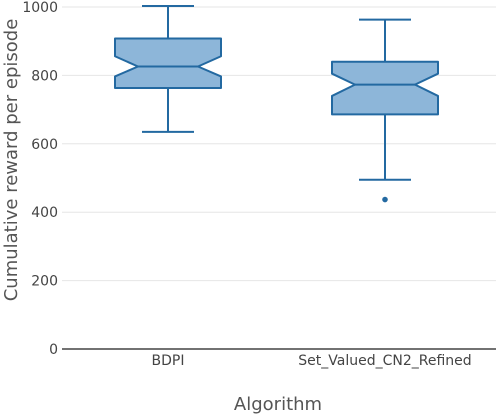 Image resolution: width=496 pixels, height=416 pixels. What do you see at coordinates (44, 76) in the screenshot?
I see `y-tick-label: 800` at bounding box center [44, 76].